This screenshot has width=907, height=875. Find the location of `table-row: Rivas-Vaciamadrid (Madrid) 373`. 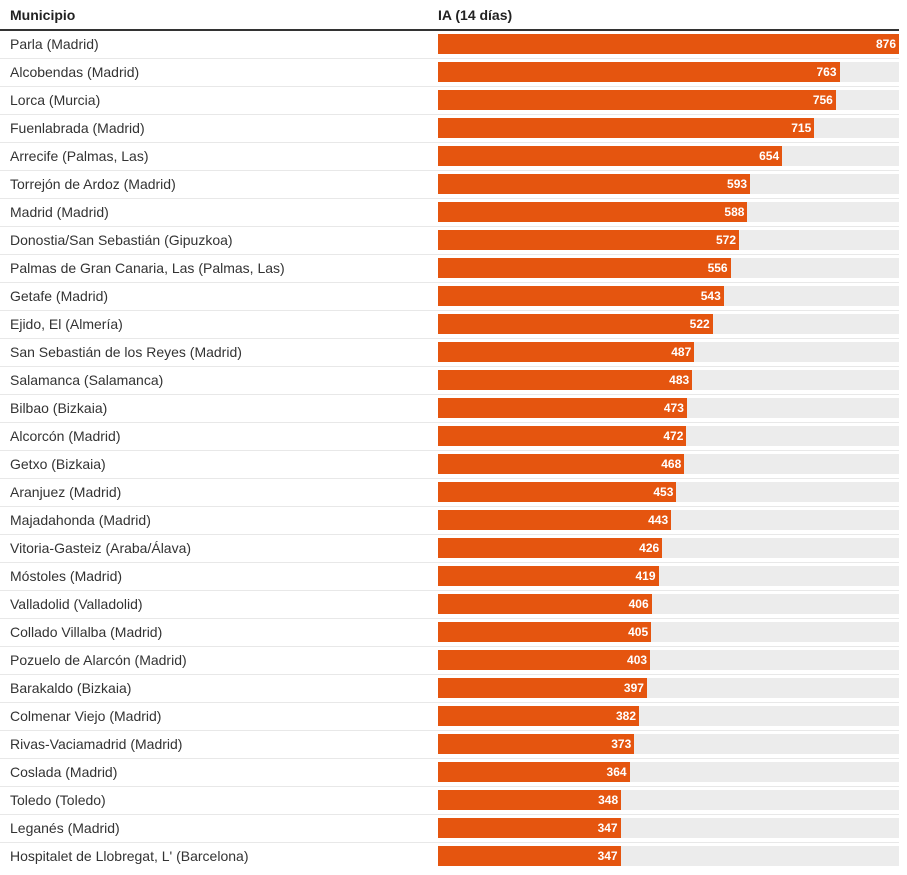

table-row: Rivas-Vaciamadrid (Madrid) 373 is located at coordinates (449, 745).